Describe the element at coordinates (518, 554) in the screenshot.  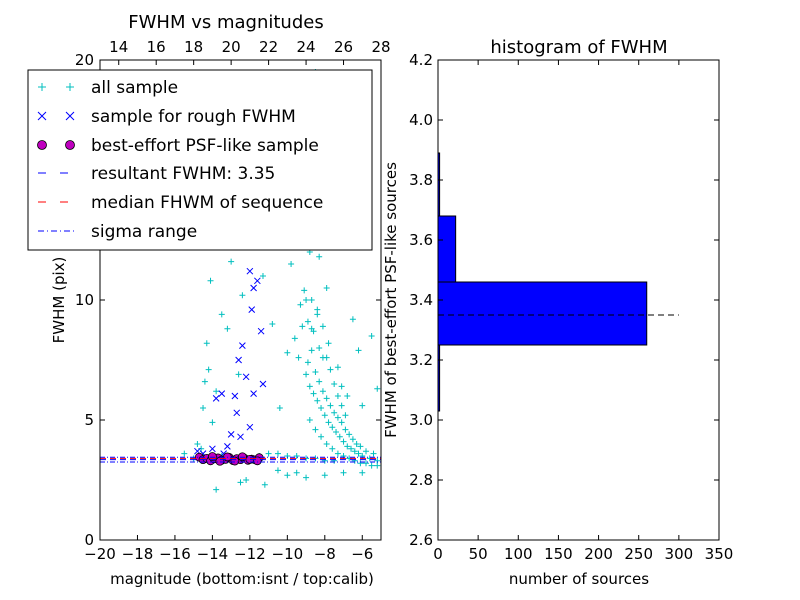
I see `hist-x-tick-label: 100` at that location.